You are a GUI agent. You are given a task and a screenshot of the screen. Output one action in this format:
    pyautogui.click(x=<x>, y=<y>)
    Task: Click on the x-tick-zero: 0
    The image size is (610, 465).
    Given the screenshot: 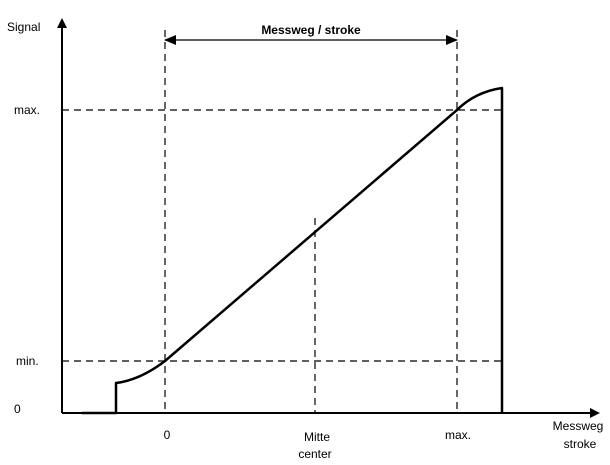 What is the action you would take?
    pyautogui.click(x=167, y=435)
    